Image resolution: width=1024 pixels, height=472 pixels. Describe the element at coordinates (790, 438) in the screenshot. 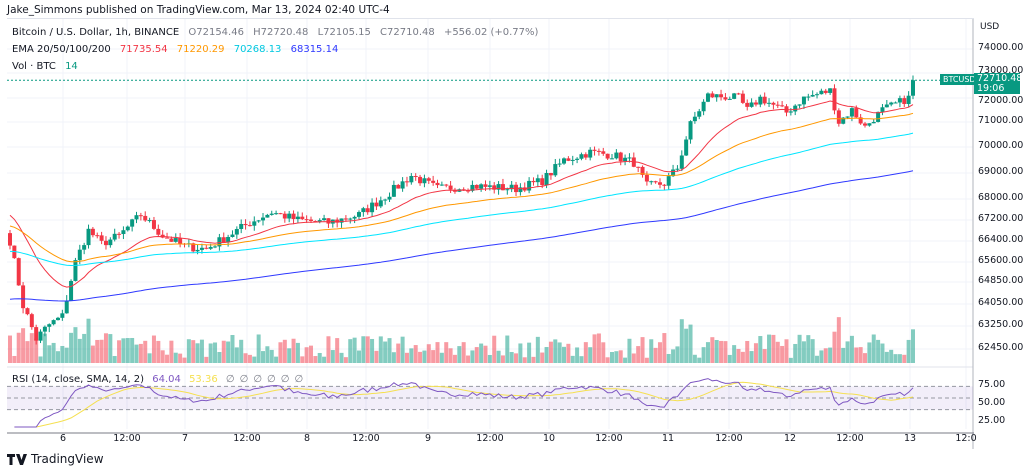

I see `time-label: 12` at that location.